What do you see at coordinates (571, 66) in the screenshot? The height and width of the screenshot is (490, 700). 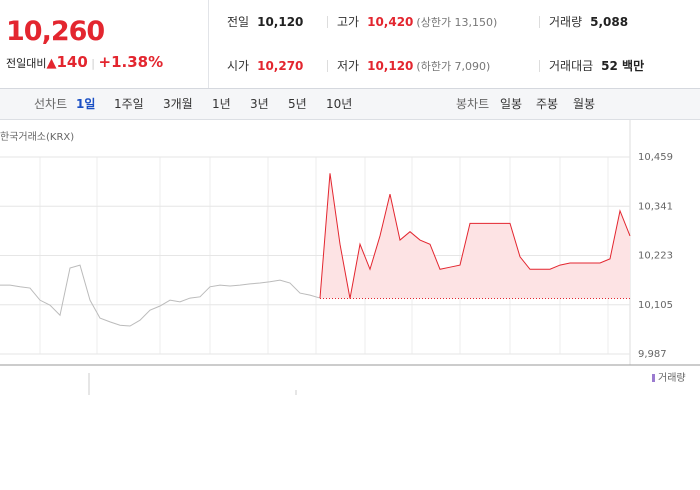 I see `info-label: 거래대금` at bounding box center [571, 66].